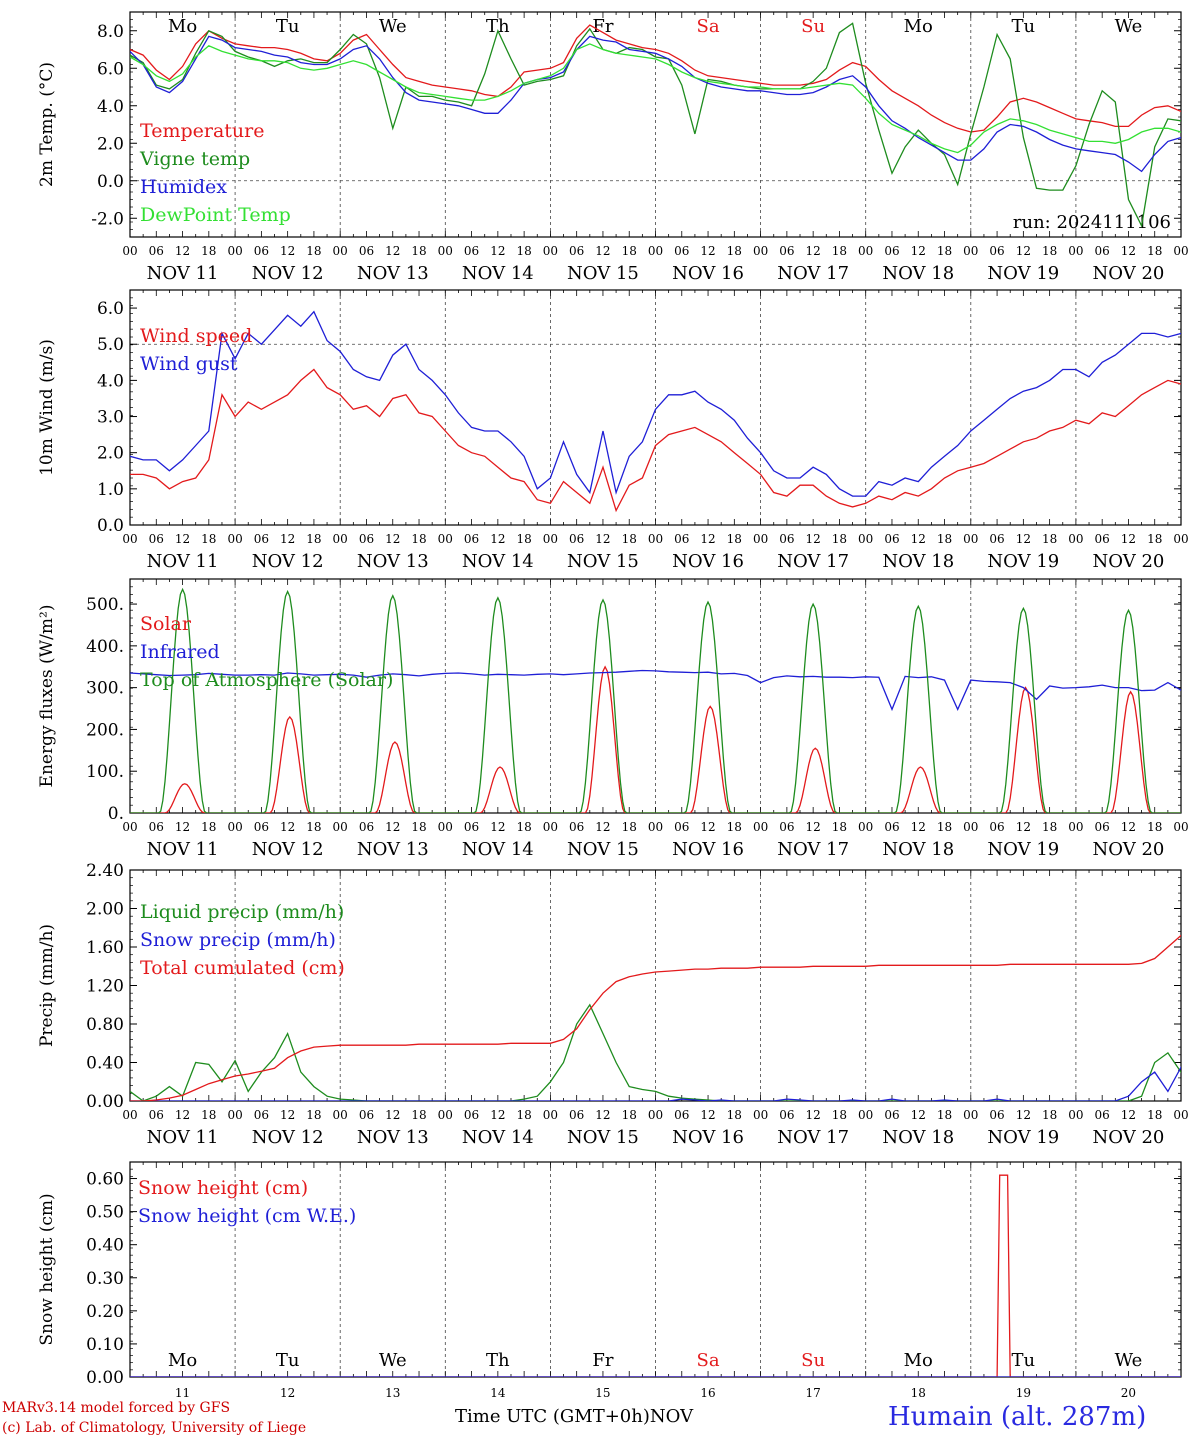 The width and height of the screenshot is (1194, 1440). Describe the element at coordinates (116, 1408) in the screenshot. I see `model-credit: MARv3.14 model forced by GFS` at that location.